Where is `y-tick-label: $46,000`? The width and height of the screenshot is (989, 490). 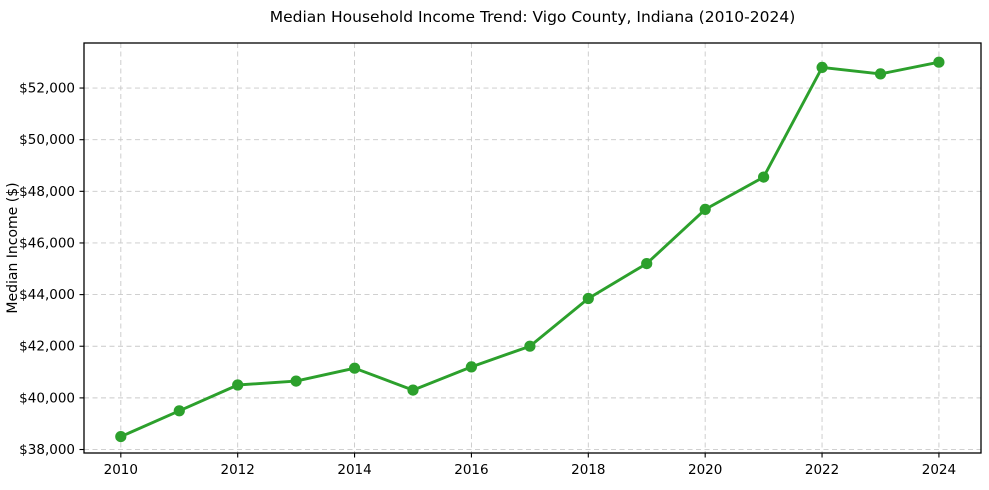 y-tick-label: $46,000 is located at coordinates (47, 243).